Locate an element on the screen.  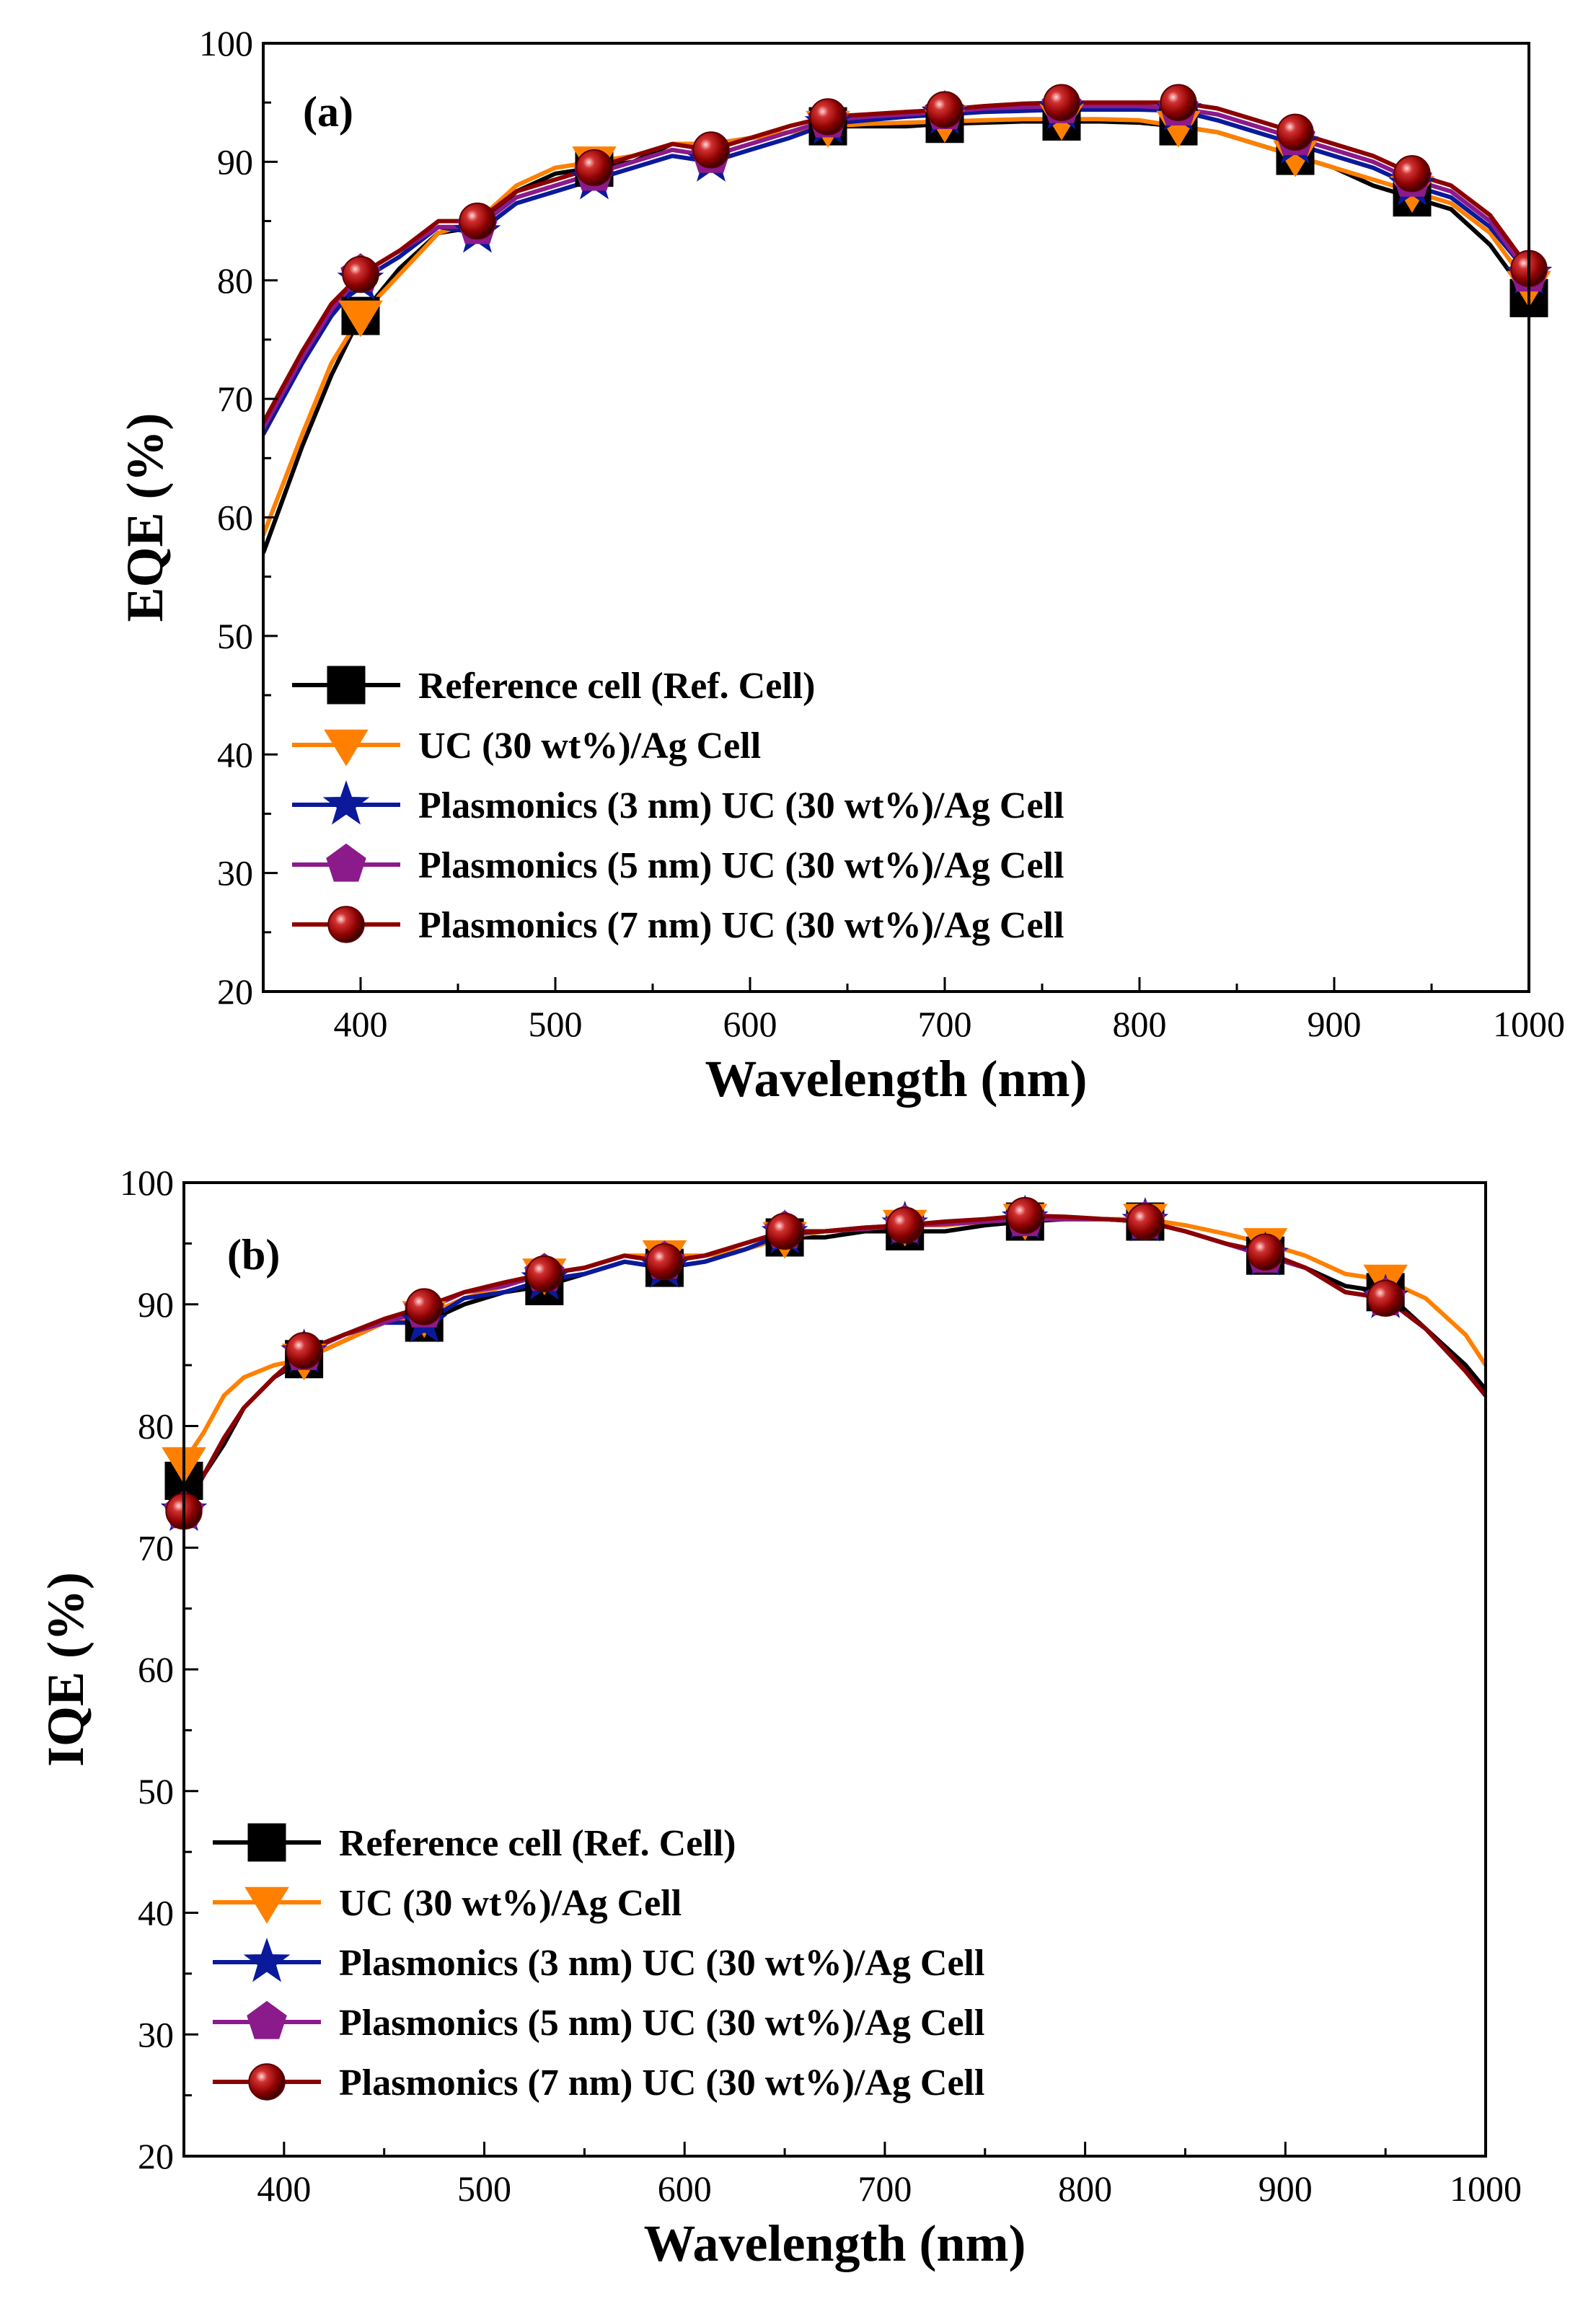
series-plasmonics-3-nm-uc-30-wt-ag-cell is located at coordinates (896, 271).